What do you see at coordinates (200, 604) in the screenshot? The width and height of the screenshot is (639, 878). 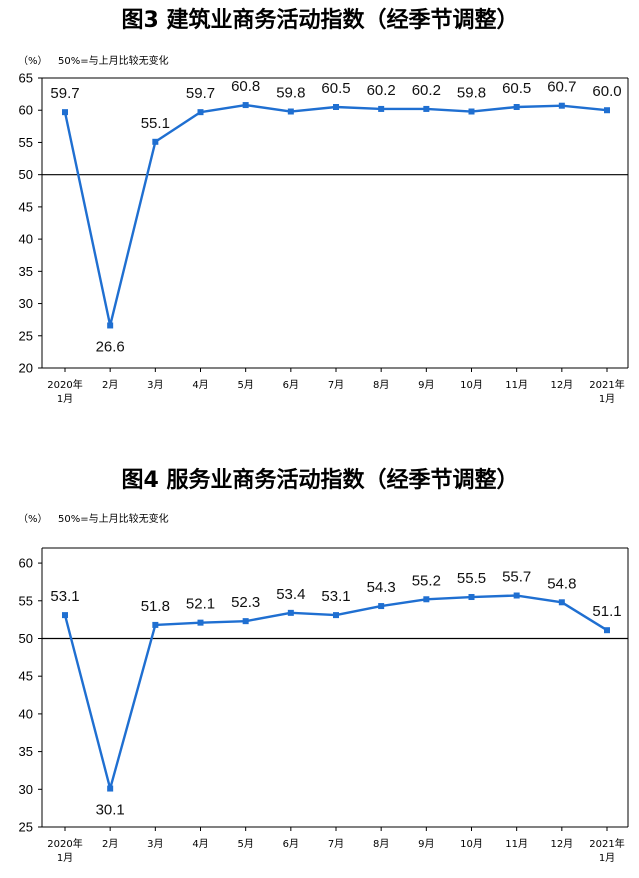 I see `data-label: 52.1` at bounding box center [200, 604].